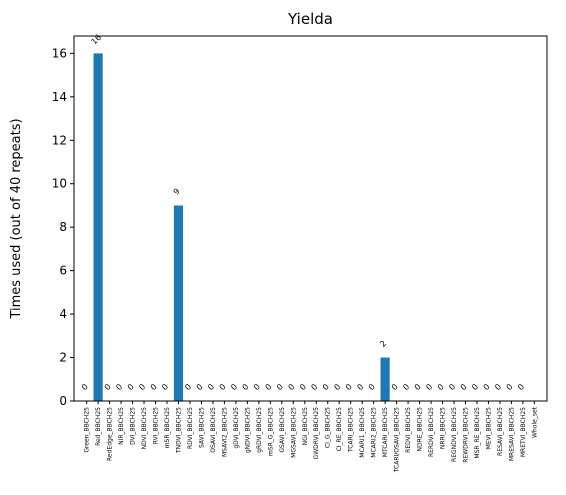 This screenshot has width=566, height=495. Describe the element at coordinates (534, 422) in the screenshot. I see `x-tick-label: Whole_set` at that location.